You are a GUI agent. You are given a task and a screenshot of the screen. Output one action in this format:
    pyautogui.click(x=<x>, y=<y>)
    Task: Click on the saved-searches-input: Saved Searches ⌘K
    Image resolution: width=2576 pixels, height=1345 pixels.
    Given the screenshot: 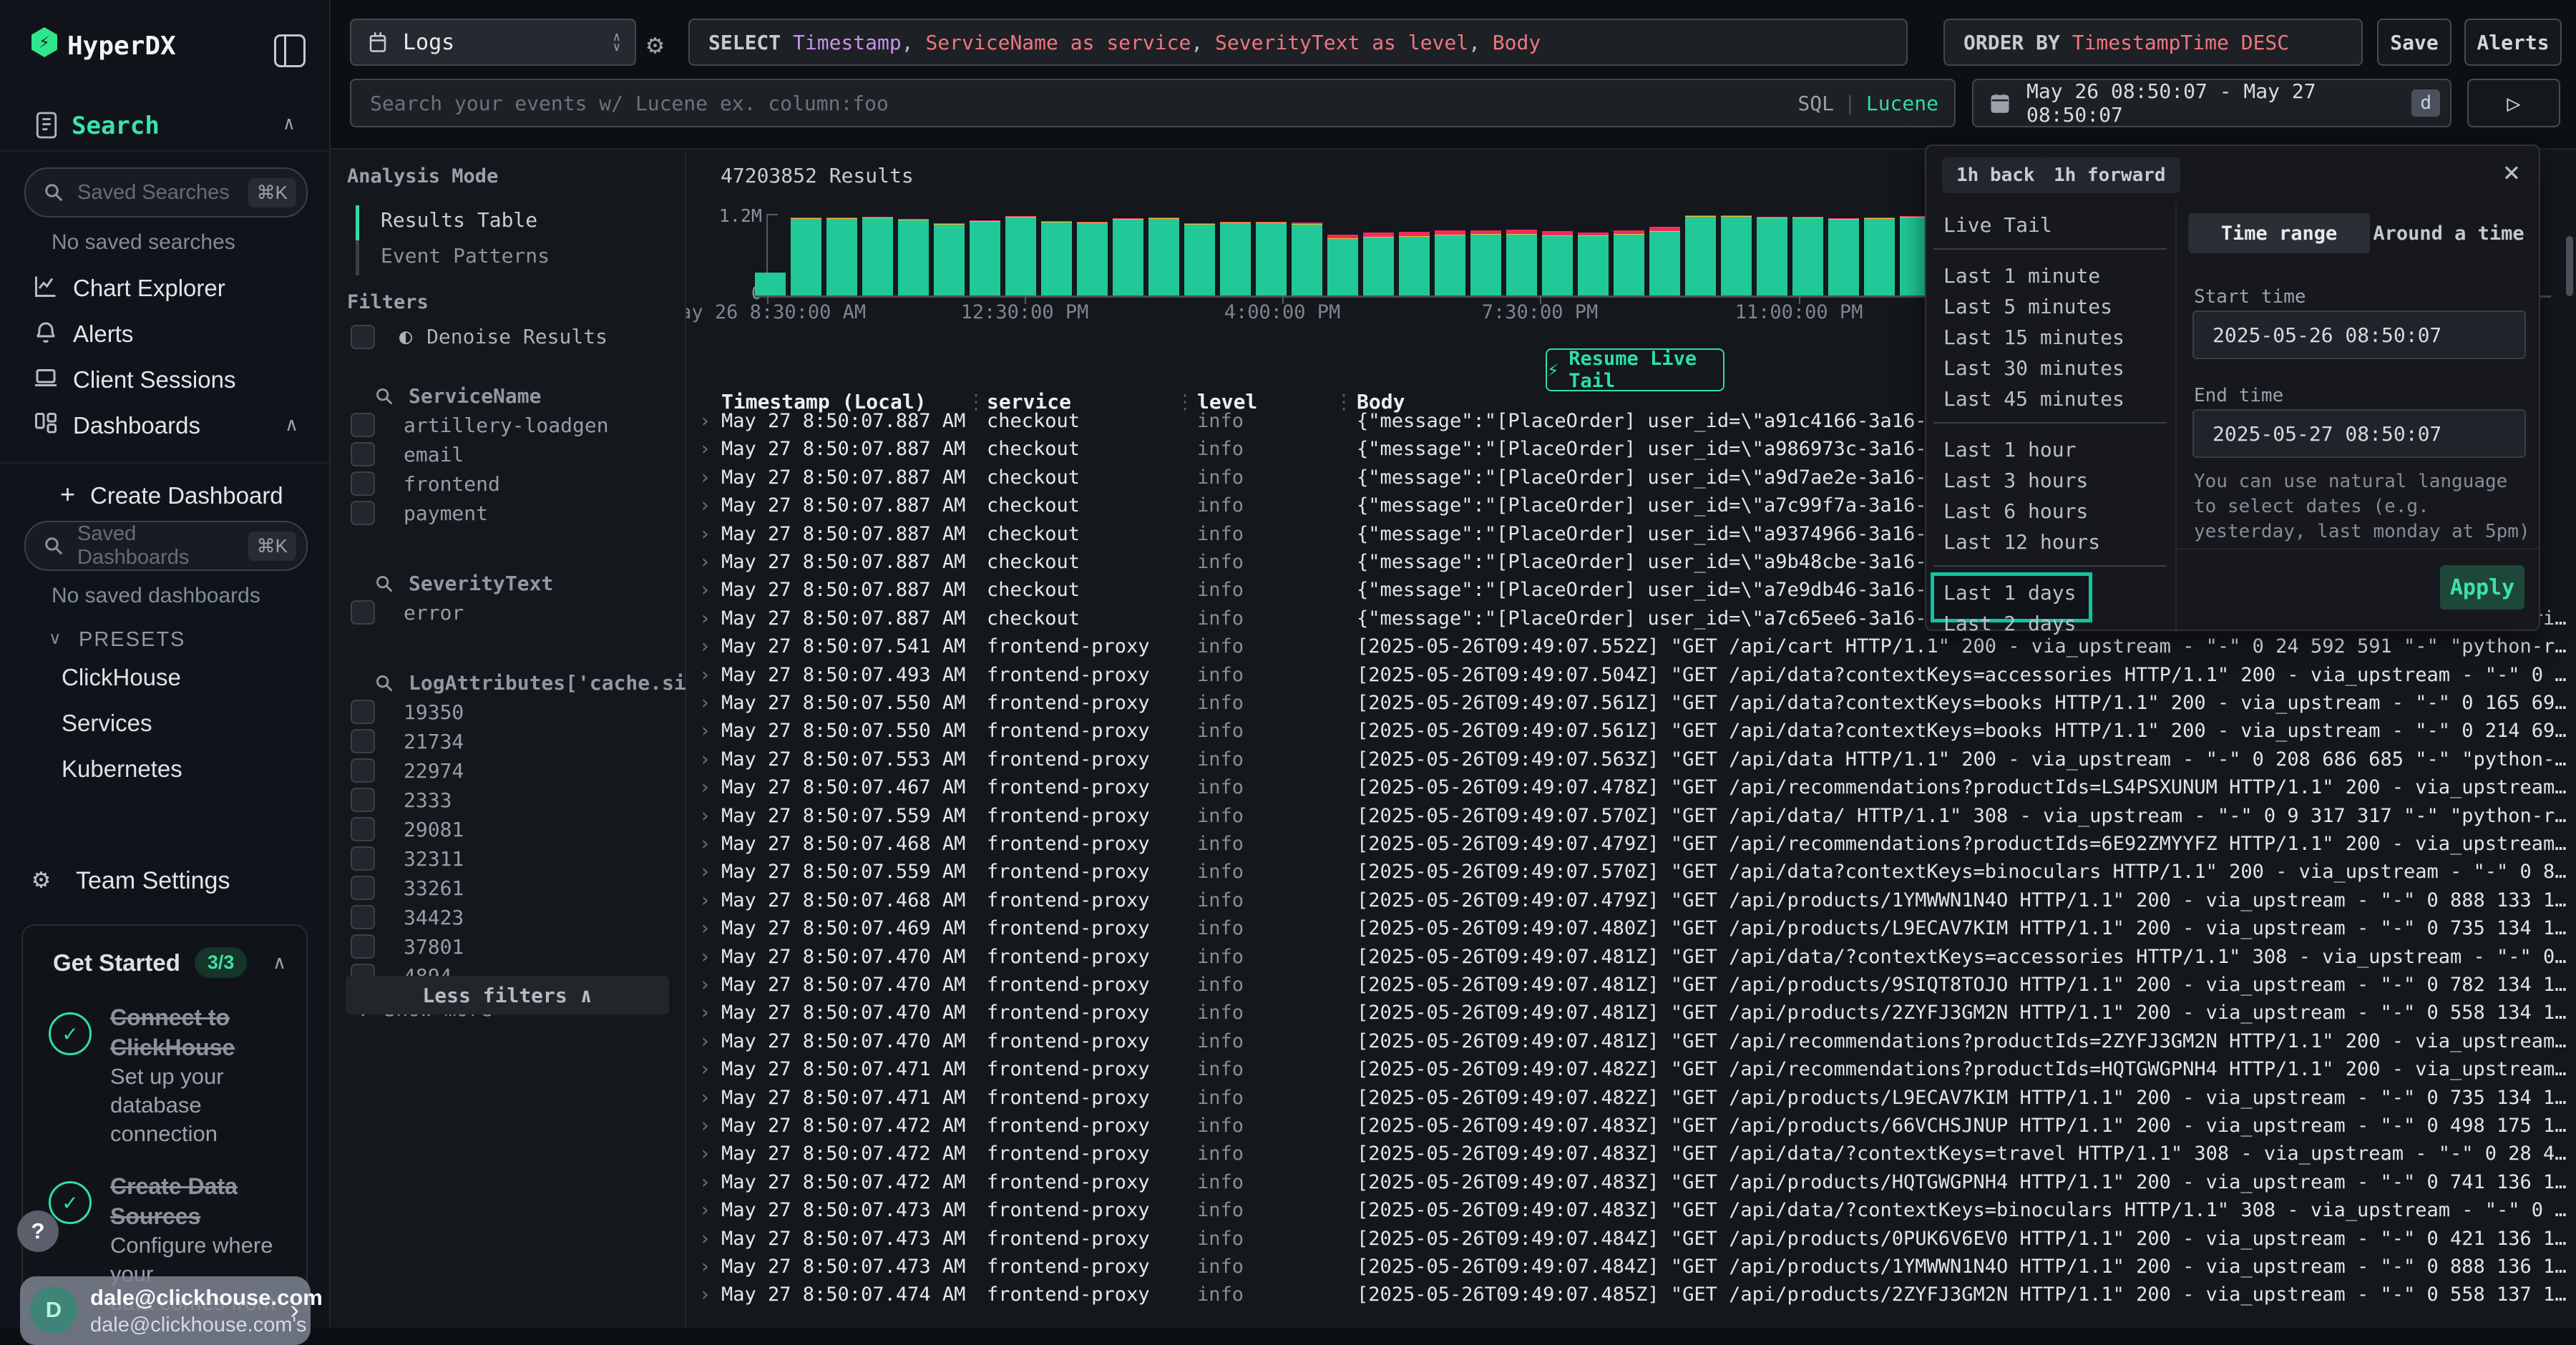 What is the action you would take?
    pyautogui.click(x=166, y=192)
    